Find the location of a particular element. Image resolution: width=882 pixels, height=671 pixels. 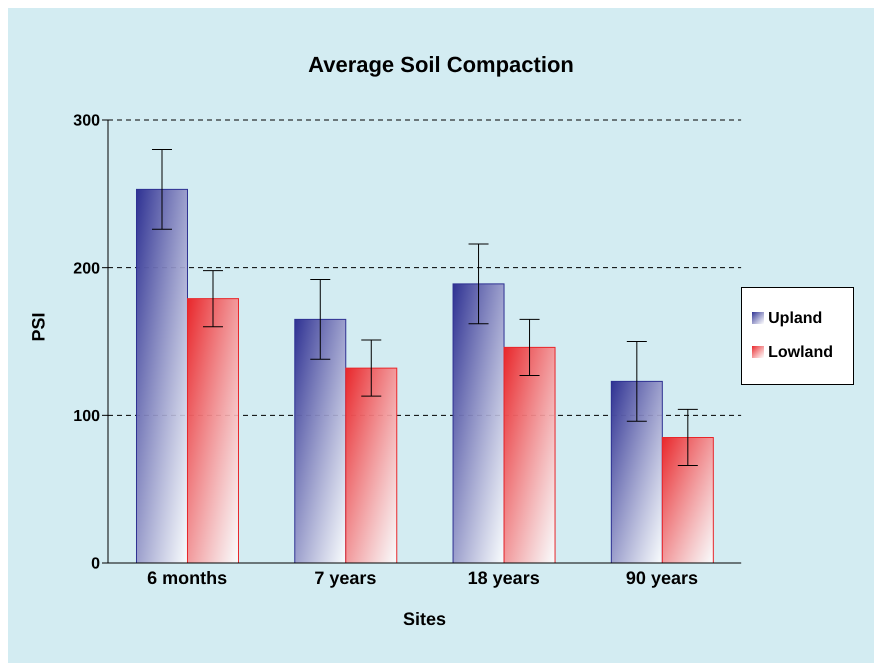

y-tick-label: 300 is located at coordinates (86, 121).